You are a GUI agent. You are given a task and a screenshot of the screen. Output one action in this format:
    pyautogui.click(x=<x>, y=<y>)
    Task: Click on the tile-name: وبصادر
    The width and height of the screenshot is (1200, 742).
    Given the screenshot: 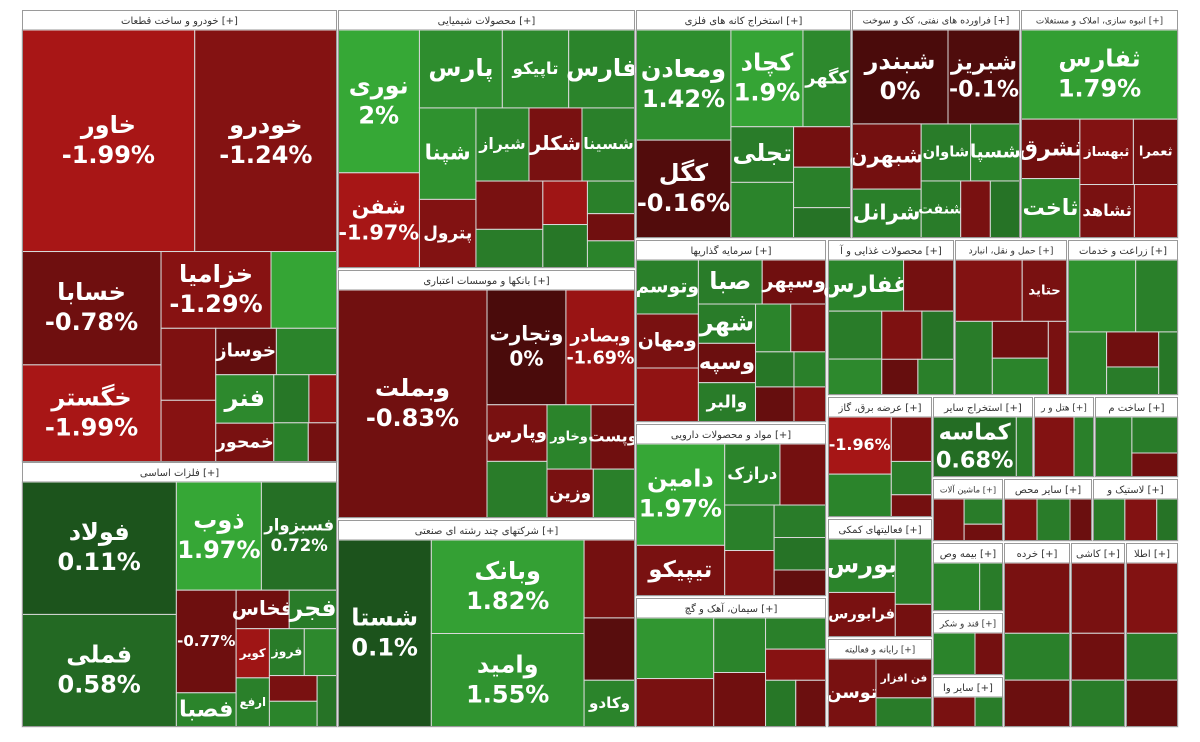 What is the action you would take?
    pyautogui.click(x=599, y=336)
    